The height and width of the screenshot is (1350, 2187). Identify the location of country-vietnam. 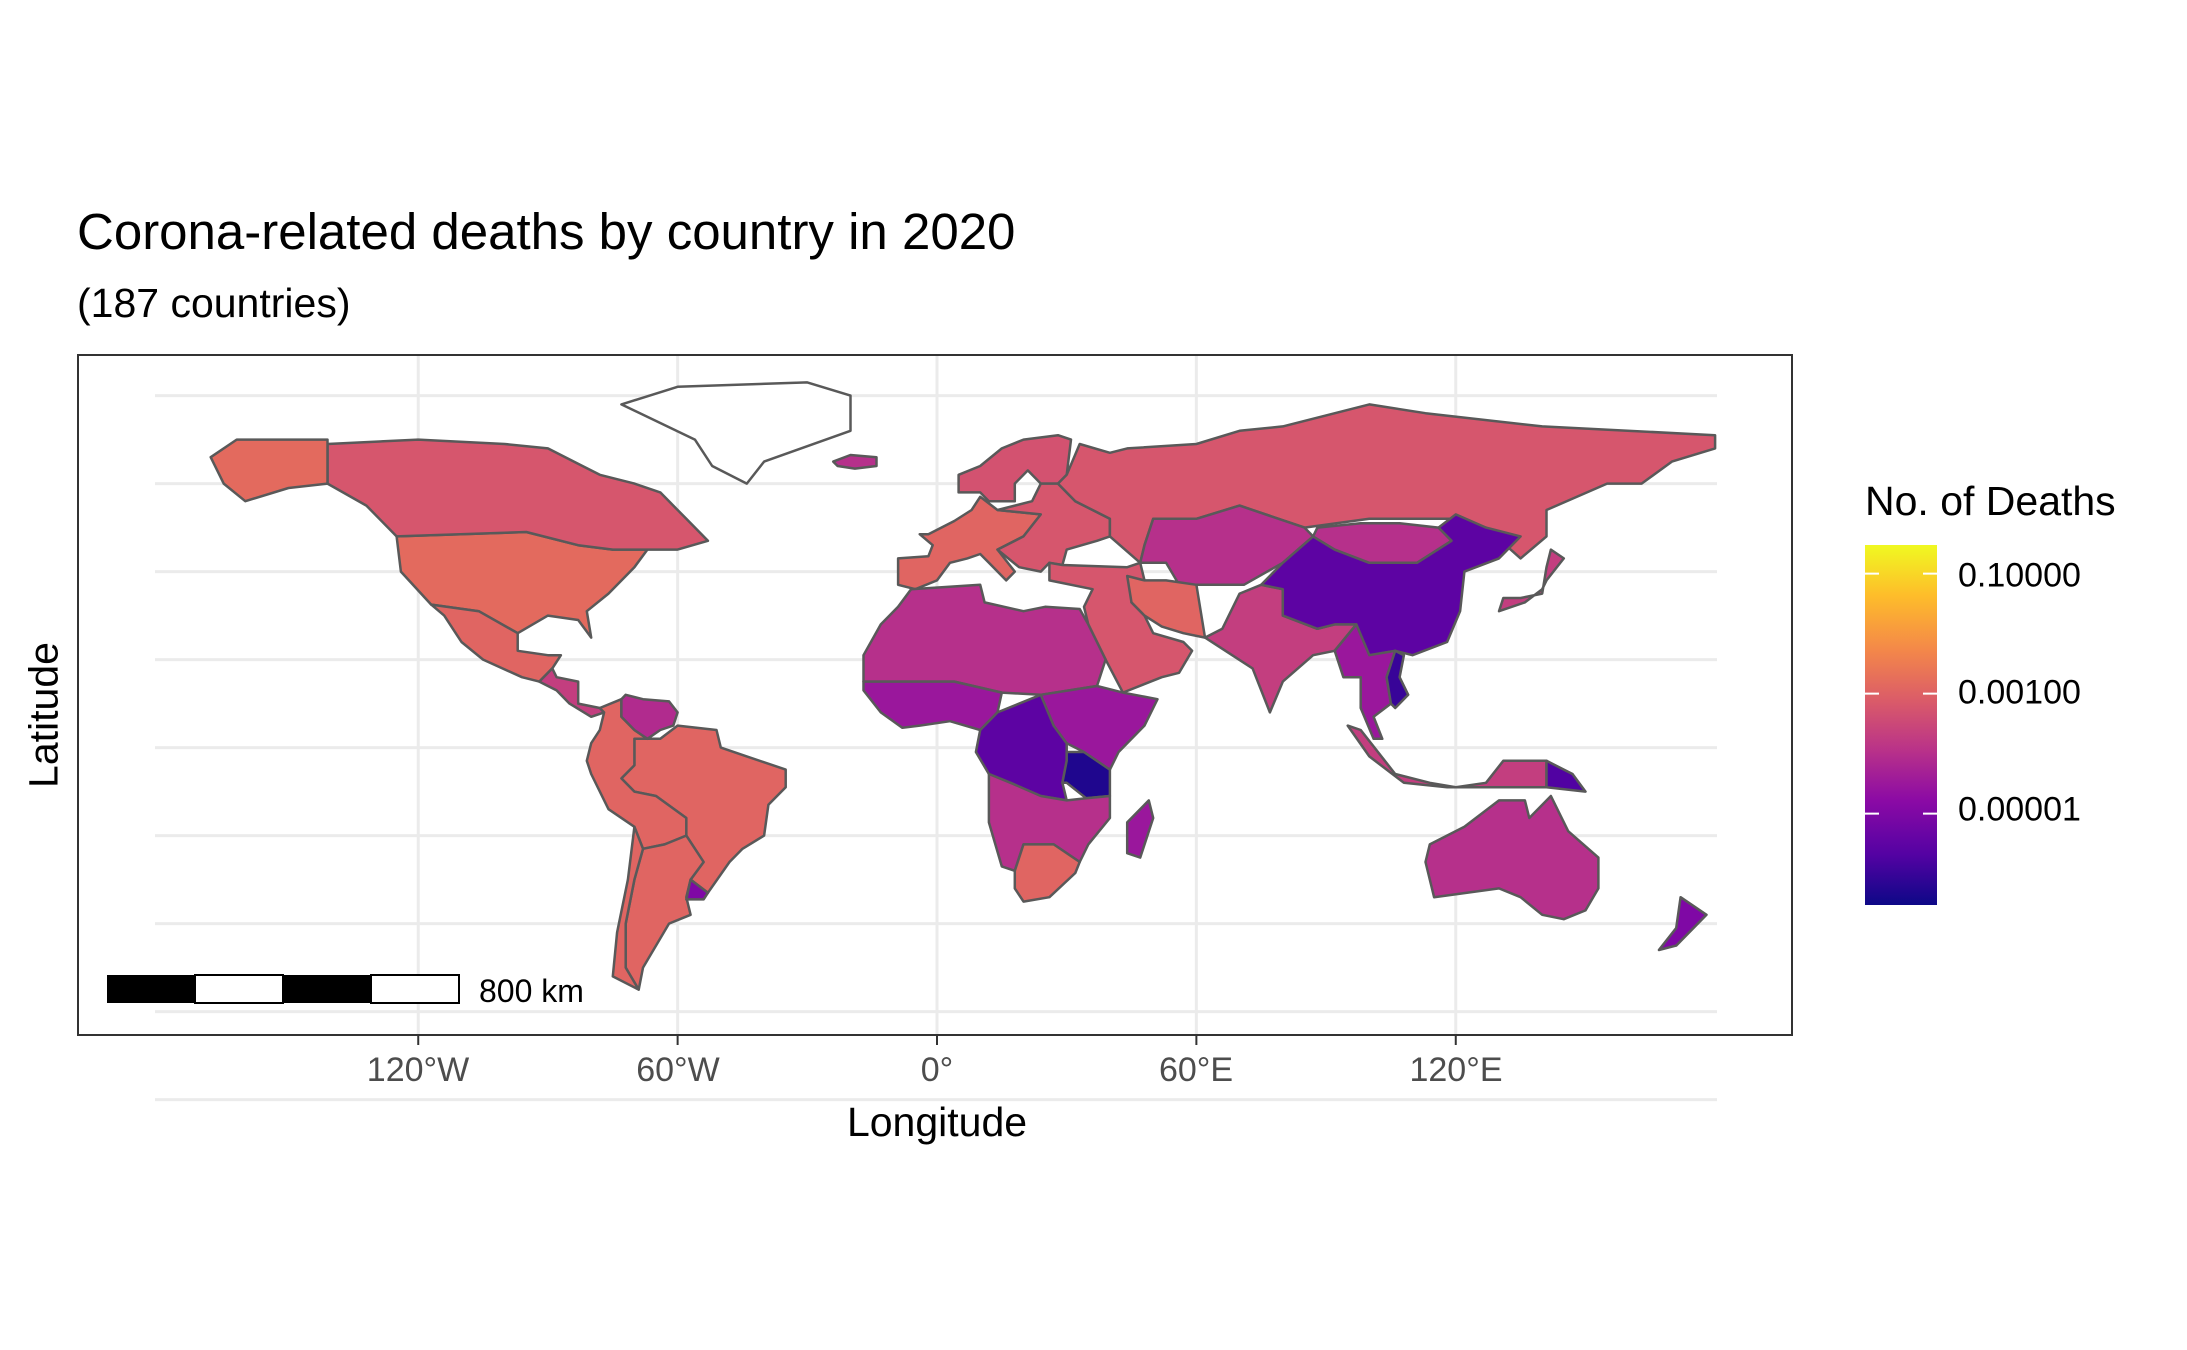
(1397, 679).